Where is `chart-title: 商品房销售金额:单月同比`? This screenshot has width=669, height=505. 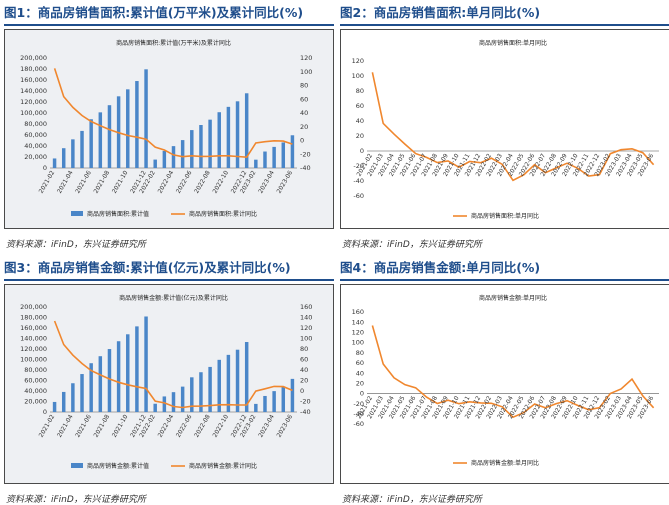
chart-title: 商品房销售金额:单月同比 is located at coordinates (513, 298).